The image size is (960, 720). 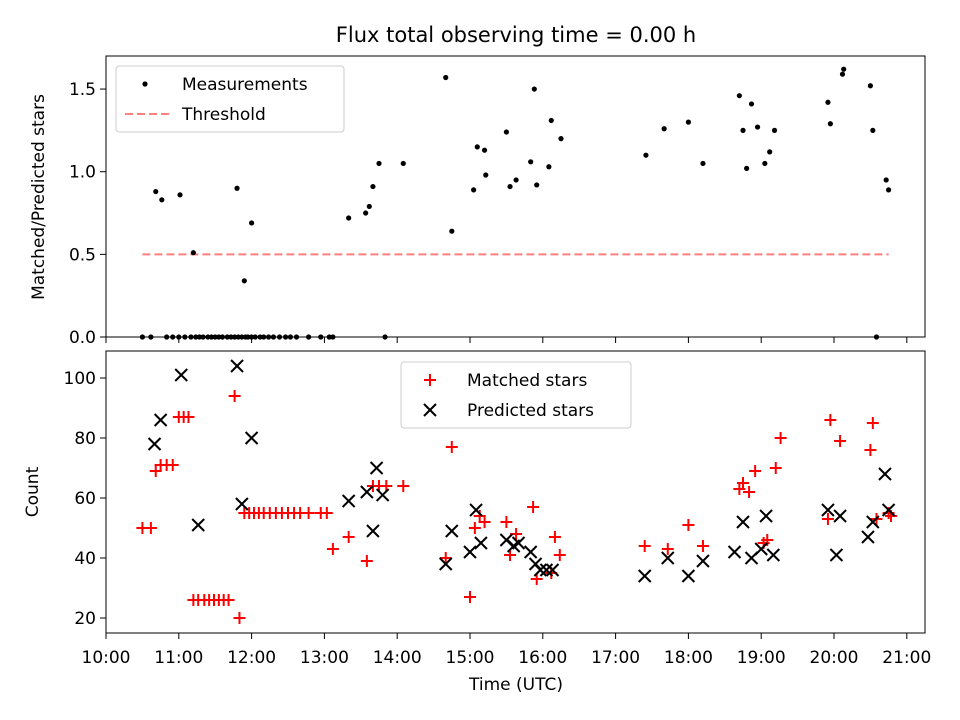 What do you see at coordinates (615, 658) in the screenshot?
I see `x-tick-label: 17:00` at bounding box center [615, 658].